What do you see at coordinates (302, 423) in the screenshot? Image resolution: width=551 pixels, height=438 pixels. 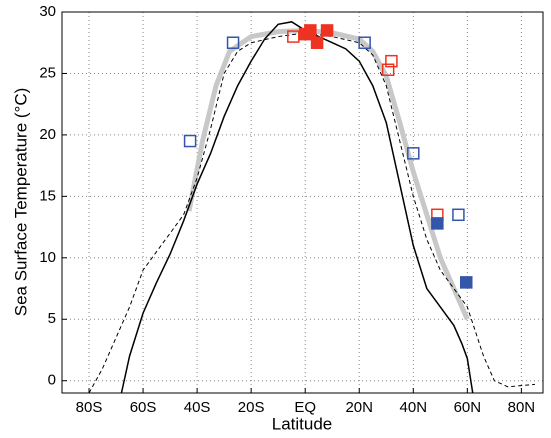 I see `x-axis-label: Latitude` at bounding box center [302, 423].